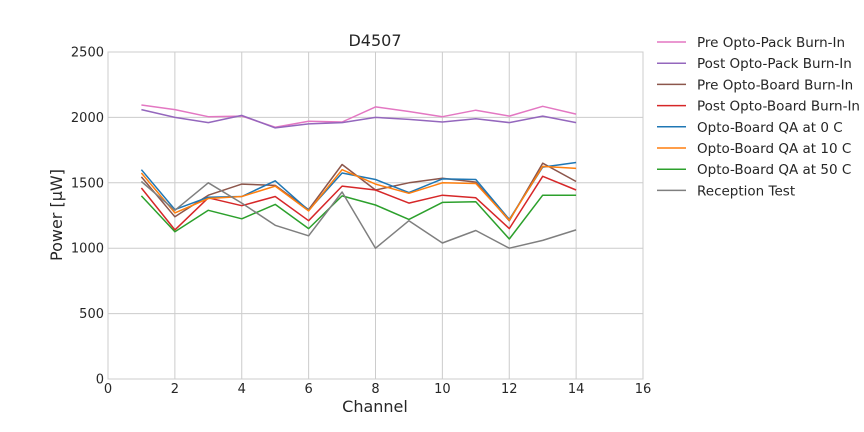 The image size is (864, 432). I want to click on y-tick-label: 0, so click(100, 380).